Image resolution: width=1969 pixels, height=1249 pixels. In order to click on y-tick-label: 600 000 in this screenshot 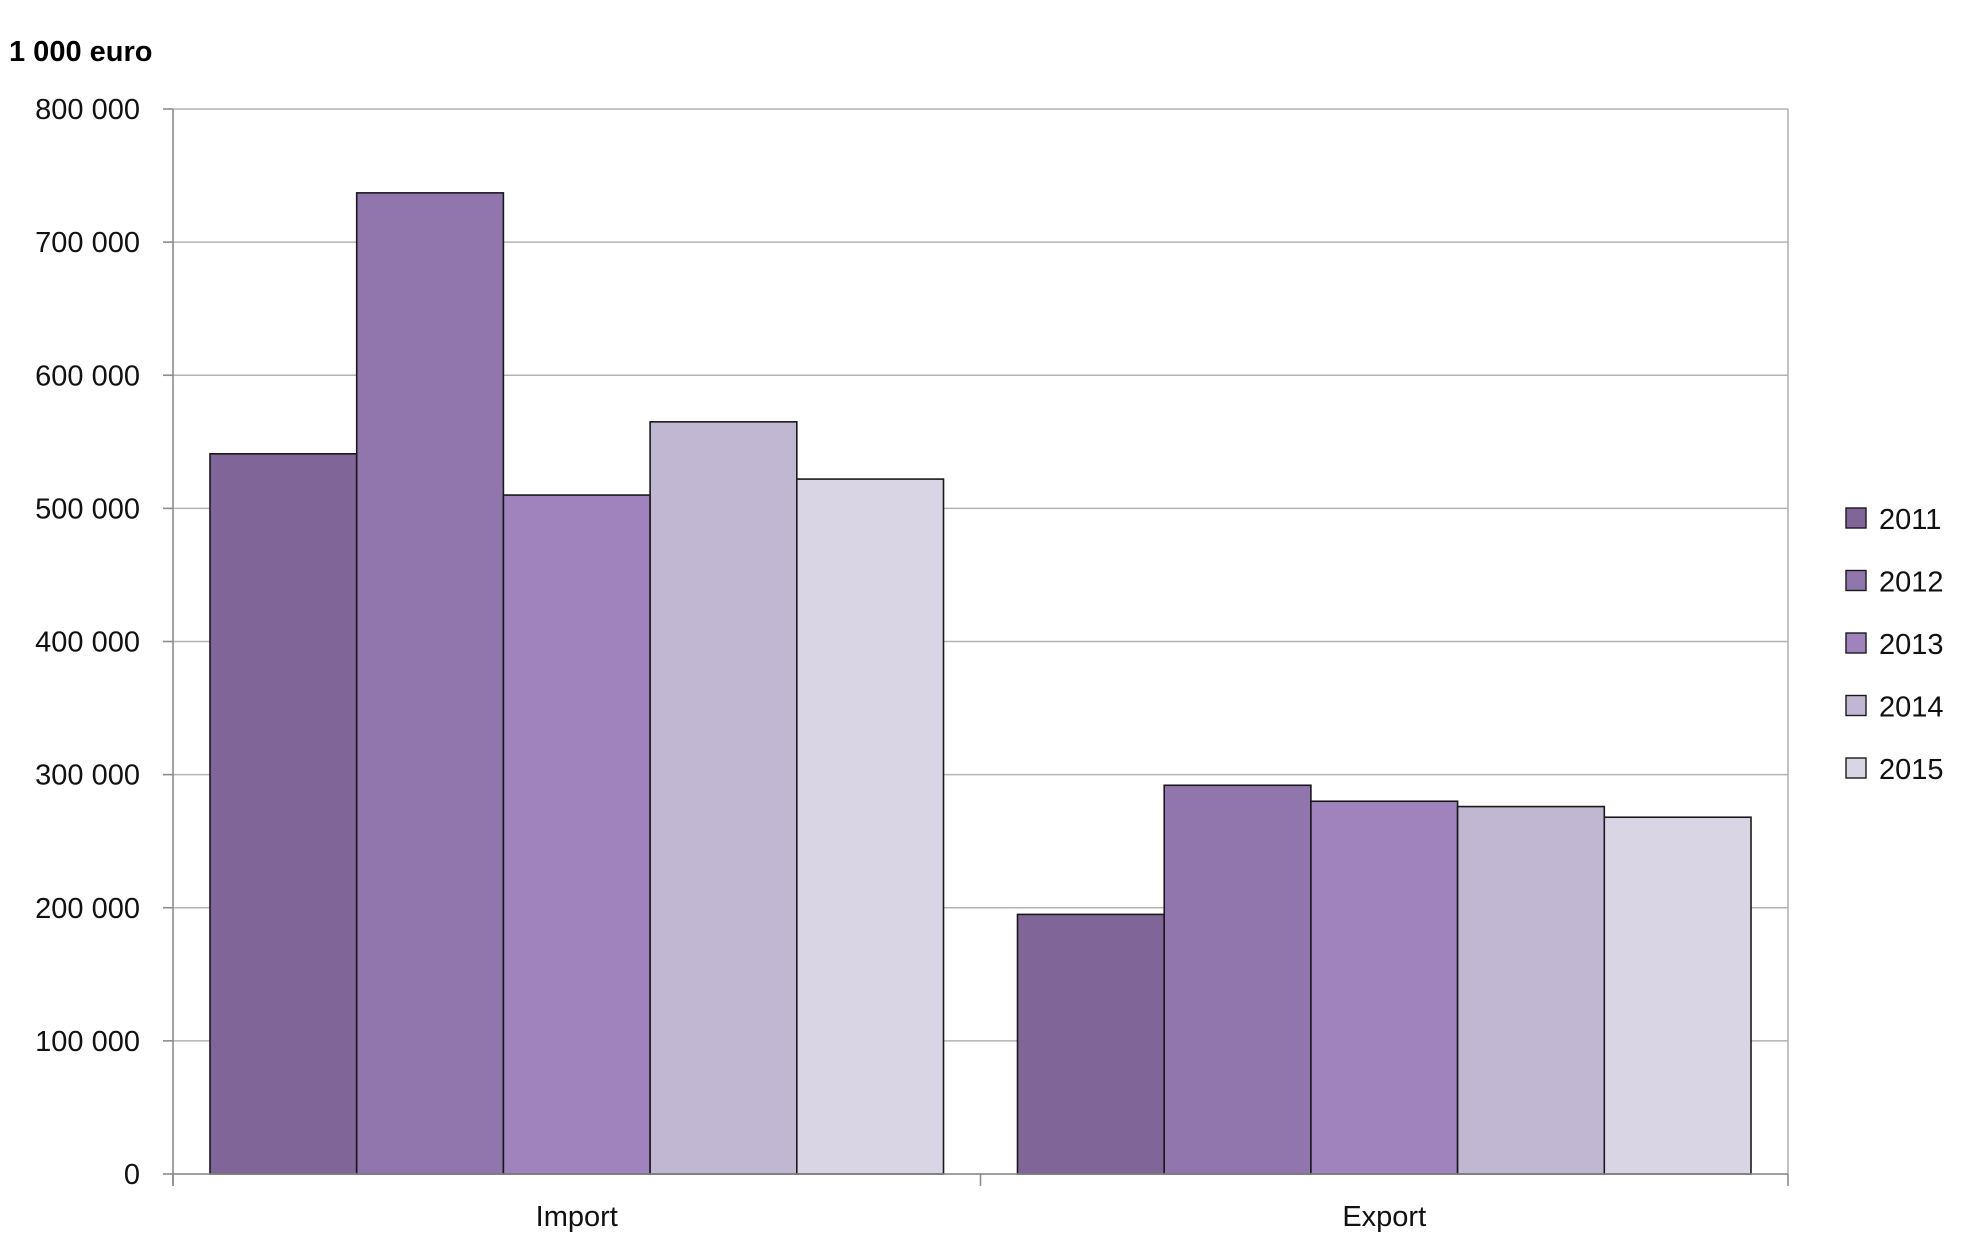, I will do `click(87, 376)`.